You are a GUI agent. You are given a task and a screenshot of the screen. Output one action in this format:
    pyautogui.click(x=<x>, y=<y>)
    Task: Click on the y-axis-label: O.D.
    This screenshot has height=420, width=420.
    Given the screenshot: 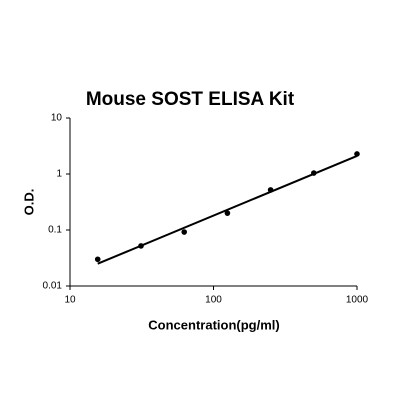 What is the action you would take?
    pyautogui.click(x=28, y=202)
    